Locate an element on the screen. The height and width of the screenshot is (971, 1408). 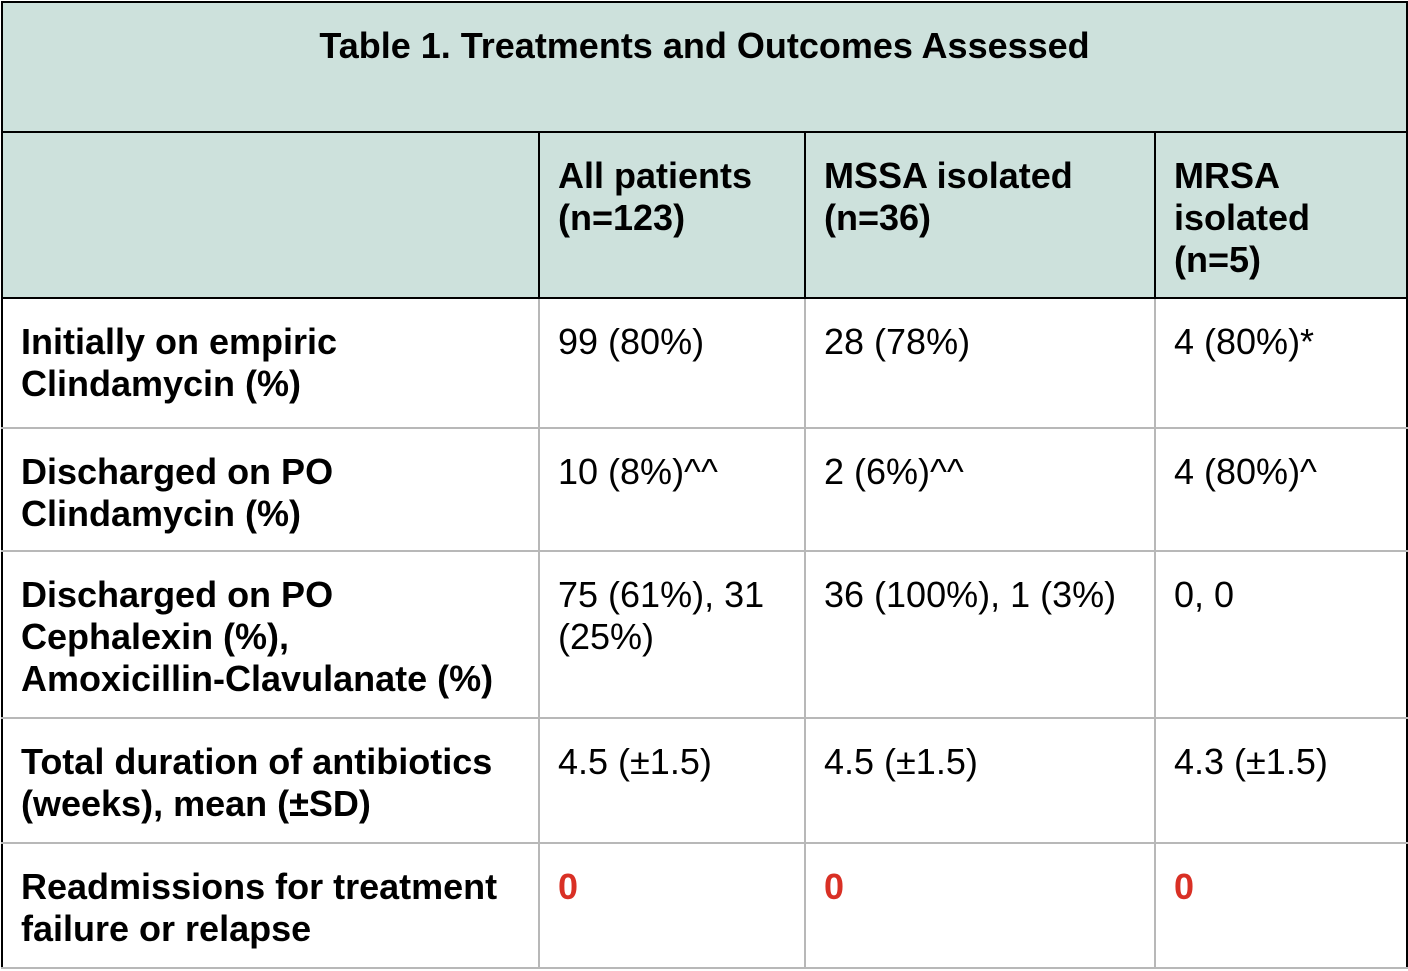
row-label: Initially on empiric Clindamycin (%) is located at coordinates (270, 363).